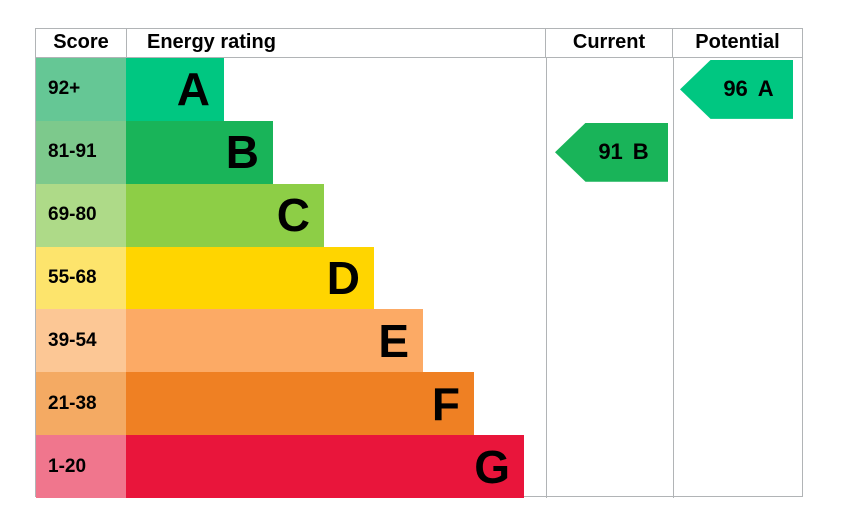 This screenshot has height=531, width=842. What do you see at coordinates (737, 42) in the screenshot?
I see `header-potential: Potential` at bounding box center [737, 42].